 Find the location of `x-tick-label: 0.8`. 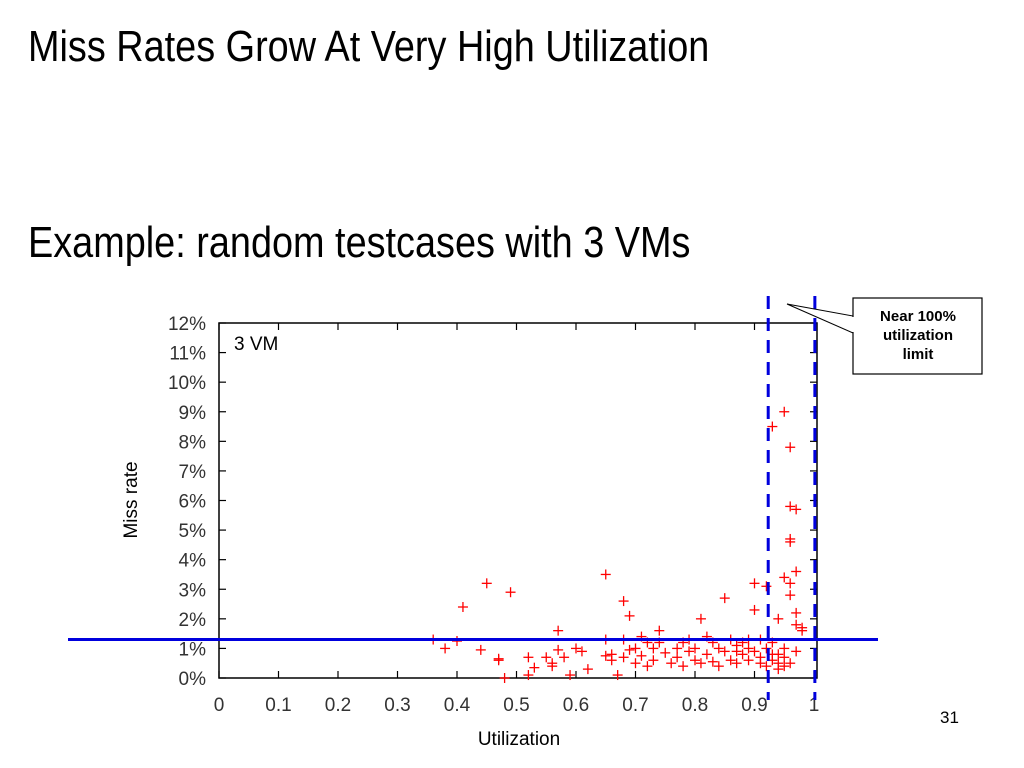

x-tick-label: 0.8 is located at coordinates (695, 705).